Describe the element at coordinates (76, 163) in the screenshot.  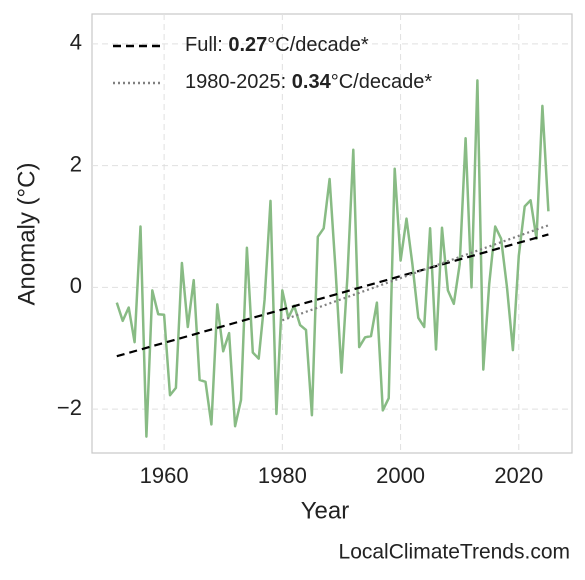
I see `y-tick-label: 2` at that location.